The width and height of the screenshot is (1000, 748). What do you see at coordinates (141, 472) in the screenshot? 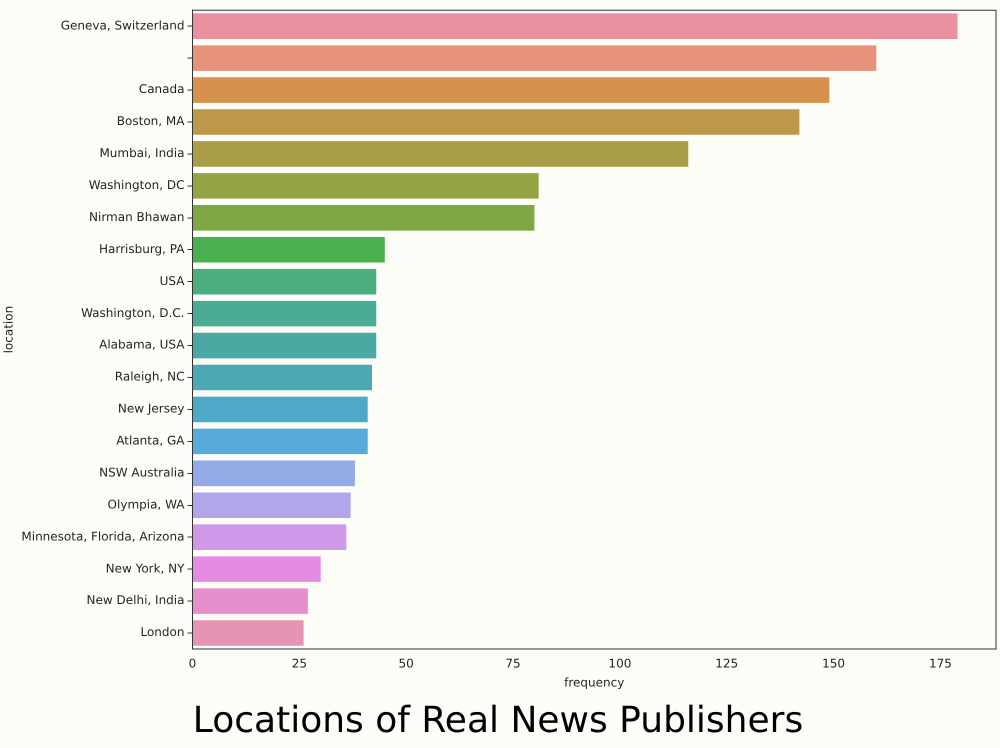
I see `y-tick-label: NSW Australia` at bounding box center [141, 472].